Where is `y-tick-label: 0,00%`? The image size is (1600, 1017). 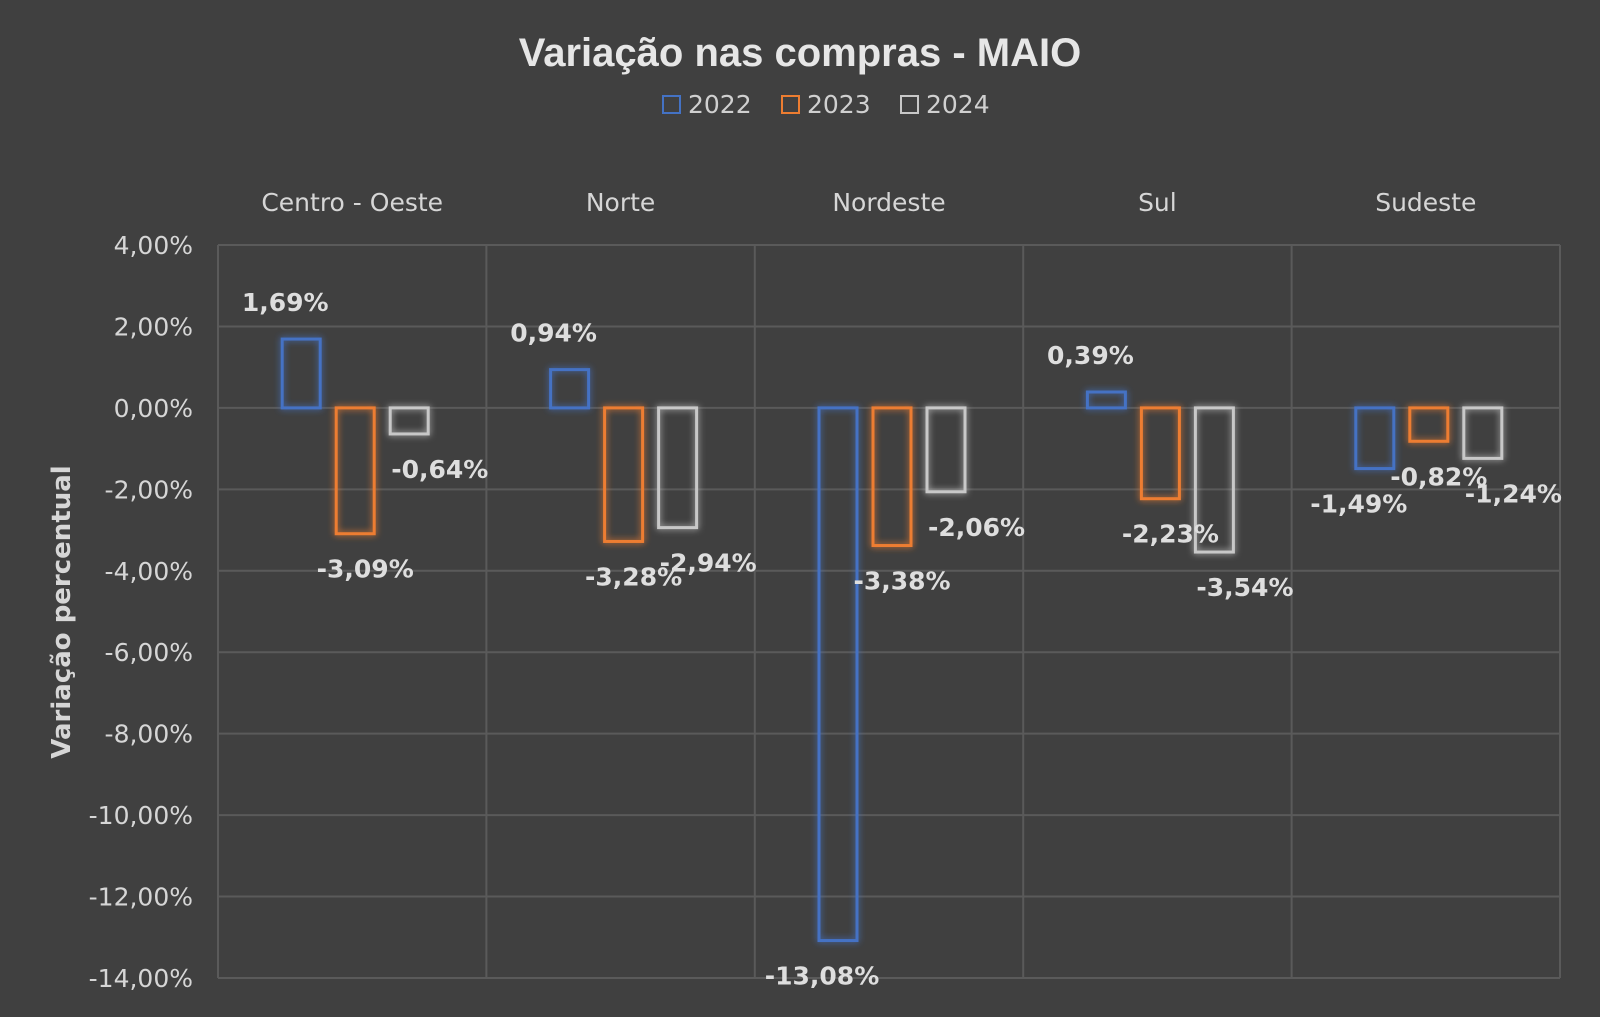
y-tick-label: 0,00% is located at coordinates (153, 408).